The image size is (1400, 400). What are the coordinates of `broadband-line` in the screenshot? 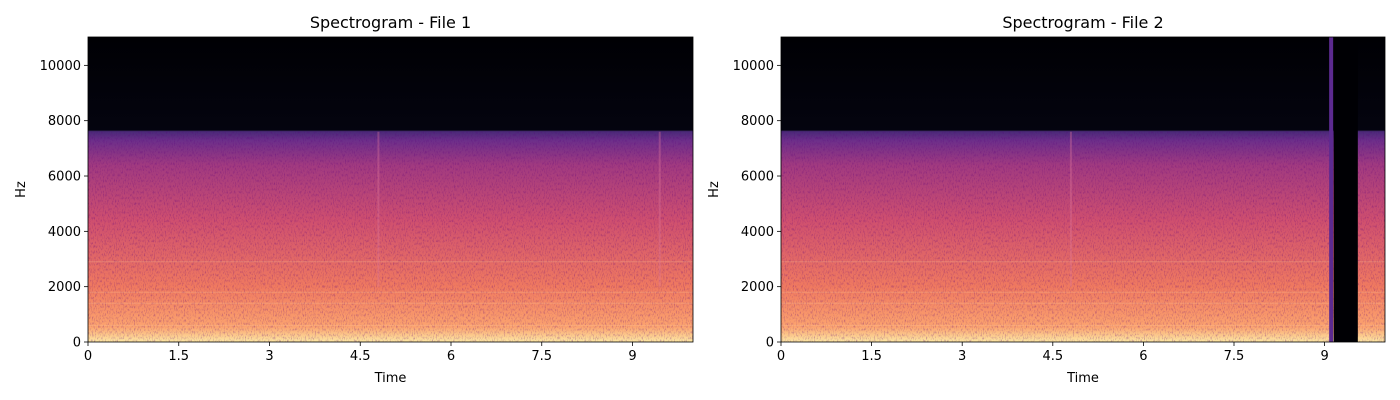 It's located at (1331, 189).